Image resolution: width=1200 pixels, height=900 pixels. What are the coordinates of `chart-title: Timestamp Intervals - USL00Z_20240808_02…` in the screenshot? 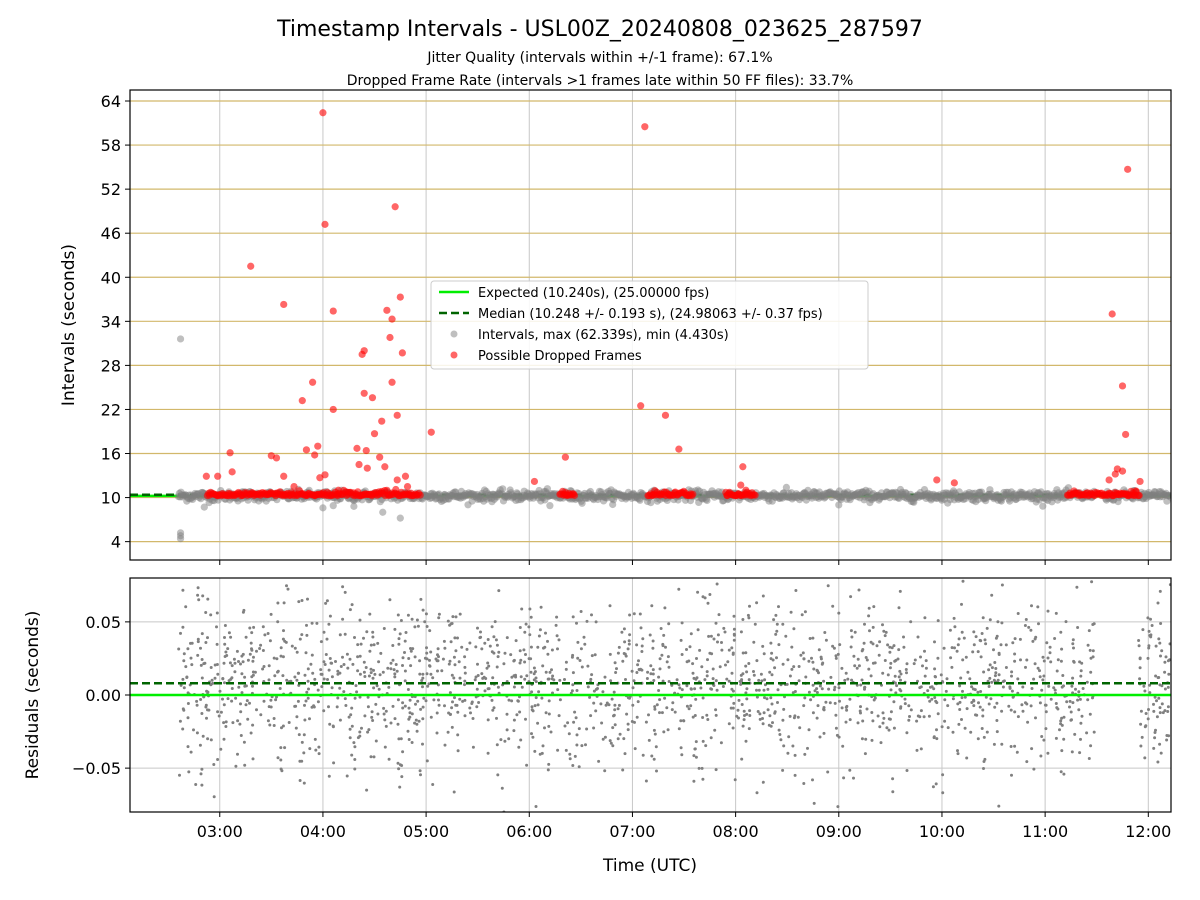 It's located at (599, 29).